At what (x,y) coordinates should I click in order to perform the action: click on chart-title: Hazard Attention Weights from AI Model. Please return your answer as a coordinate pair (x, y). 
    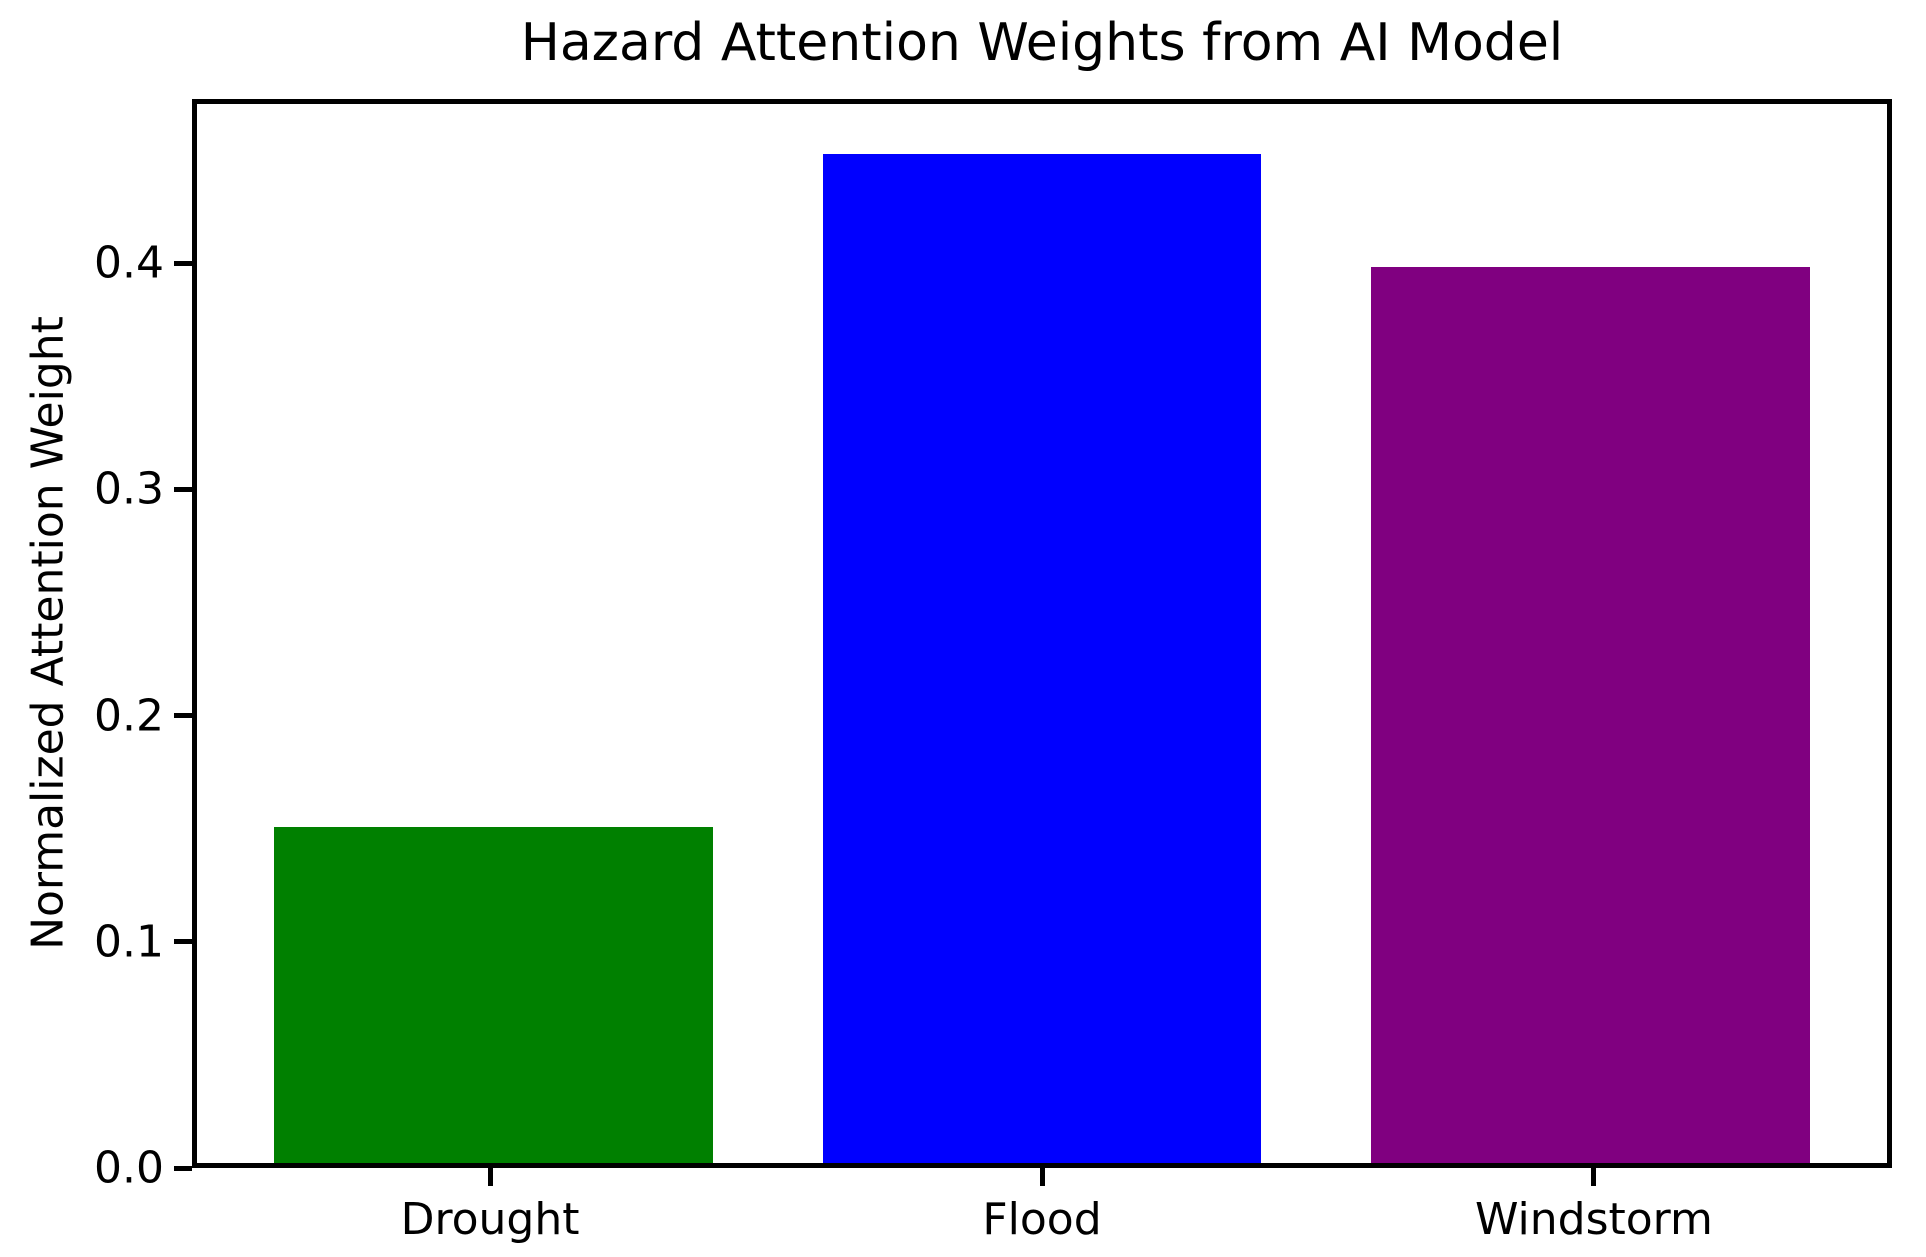
    Looking at the image, I should click on (1042, 43).